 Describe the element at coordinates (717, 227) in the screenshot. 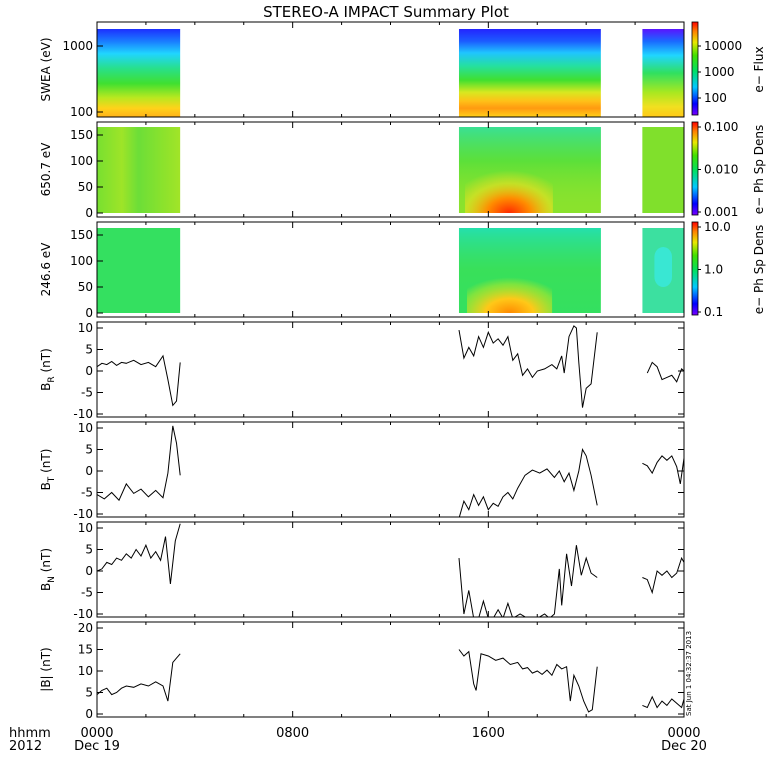

I see `colorbar-tick-label: 10.0` at that location.